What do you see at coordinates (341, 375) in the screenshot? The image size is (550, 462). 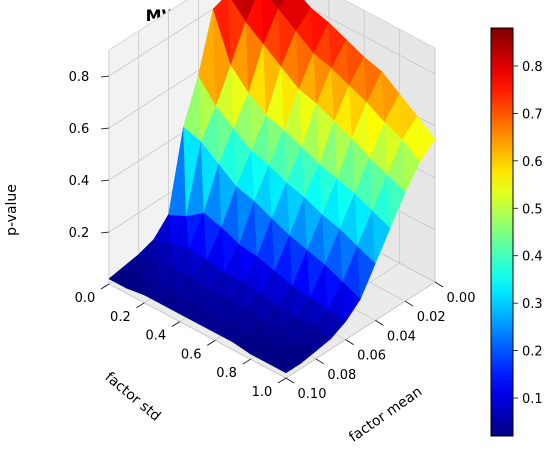 I see `y-tick-label: 0.08` at bounding box center [341, 375].